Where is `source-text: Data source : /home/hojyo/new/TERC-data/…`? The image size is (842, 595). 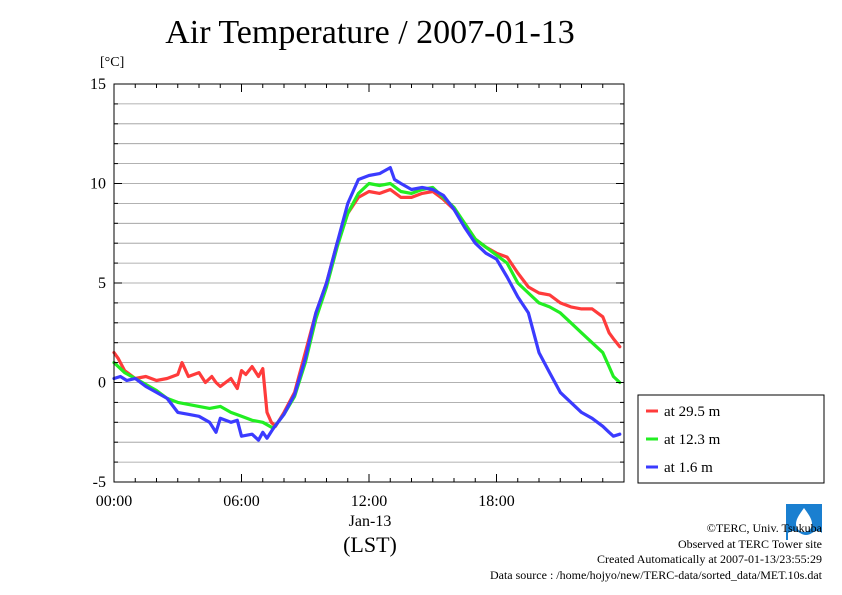
source-text: Data source : /home/hojyo/new/TERC-data/… is located at coordinates (655, 574).